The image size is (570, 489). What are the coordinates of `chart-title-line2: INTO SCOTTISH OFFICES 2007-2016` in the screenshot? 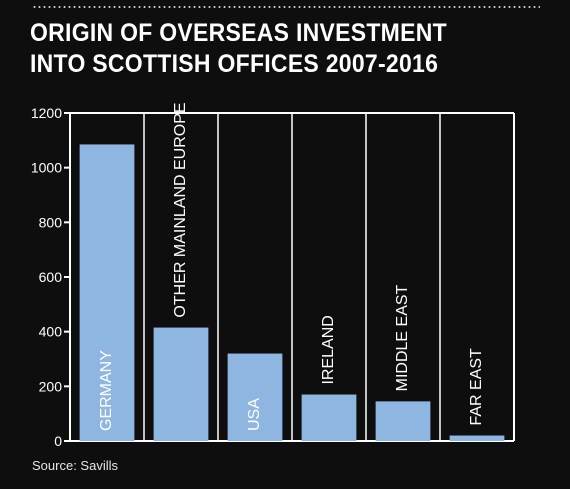 It's located at (234, 64).